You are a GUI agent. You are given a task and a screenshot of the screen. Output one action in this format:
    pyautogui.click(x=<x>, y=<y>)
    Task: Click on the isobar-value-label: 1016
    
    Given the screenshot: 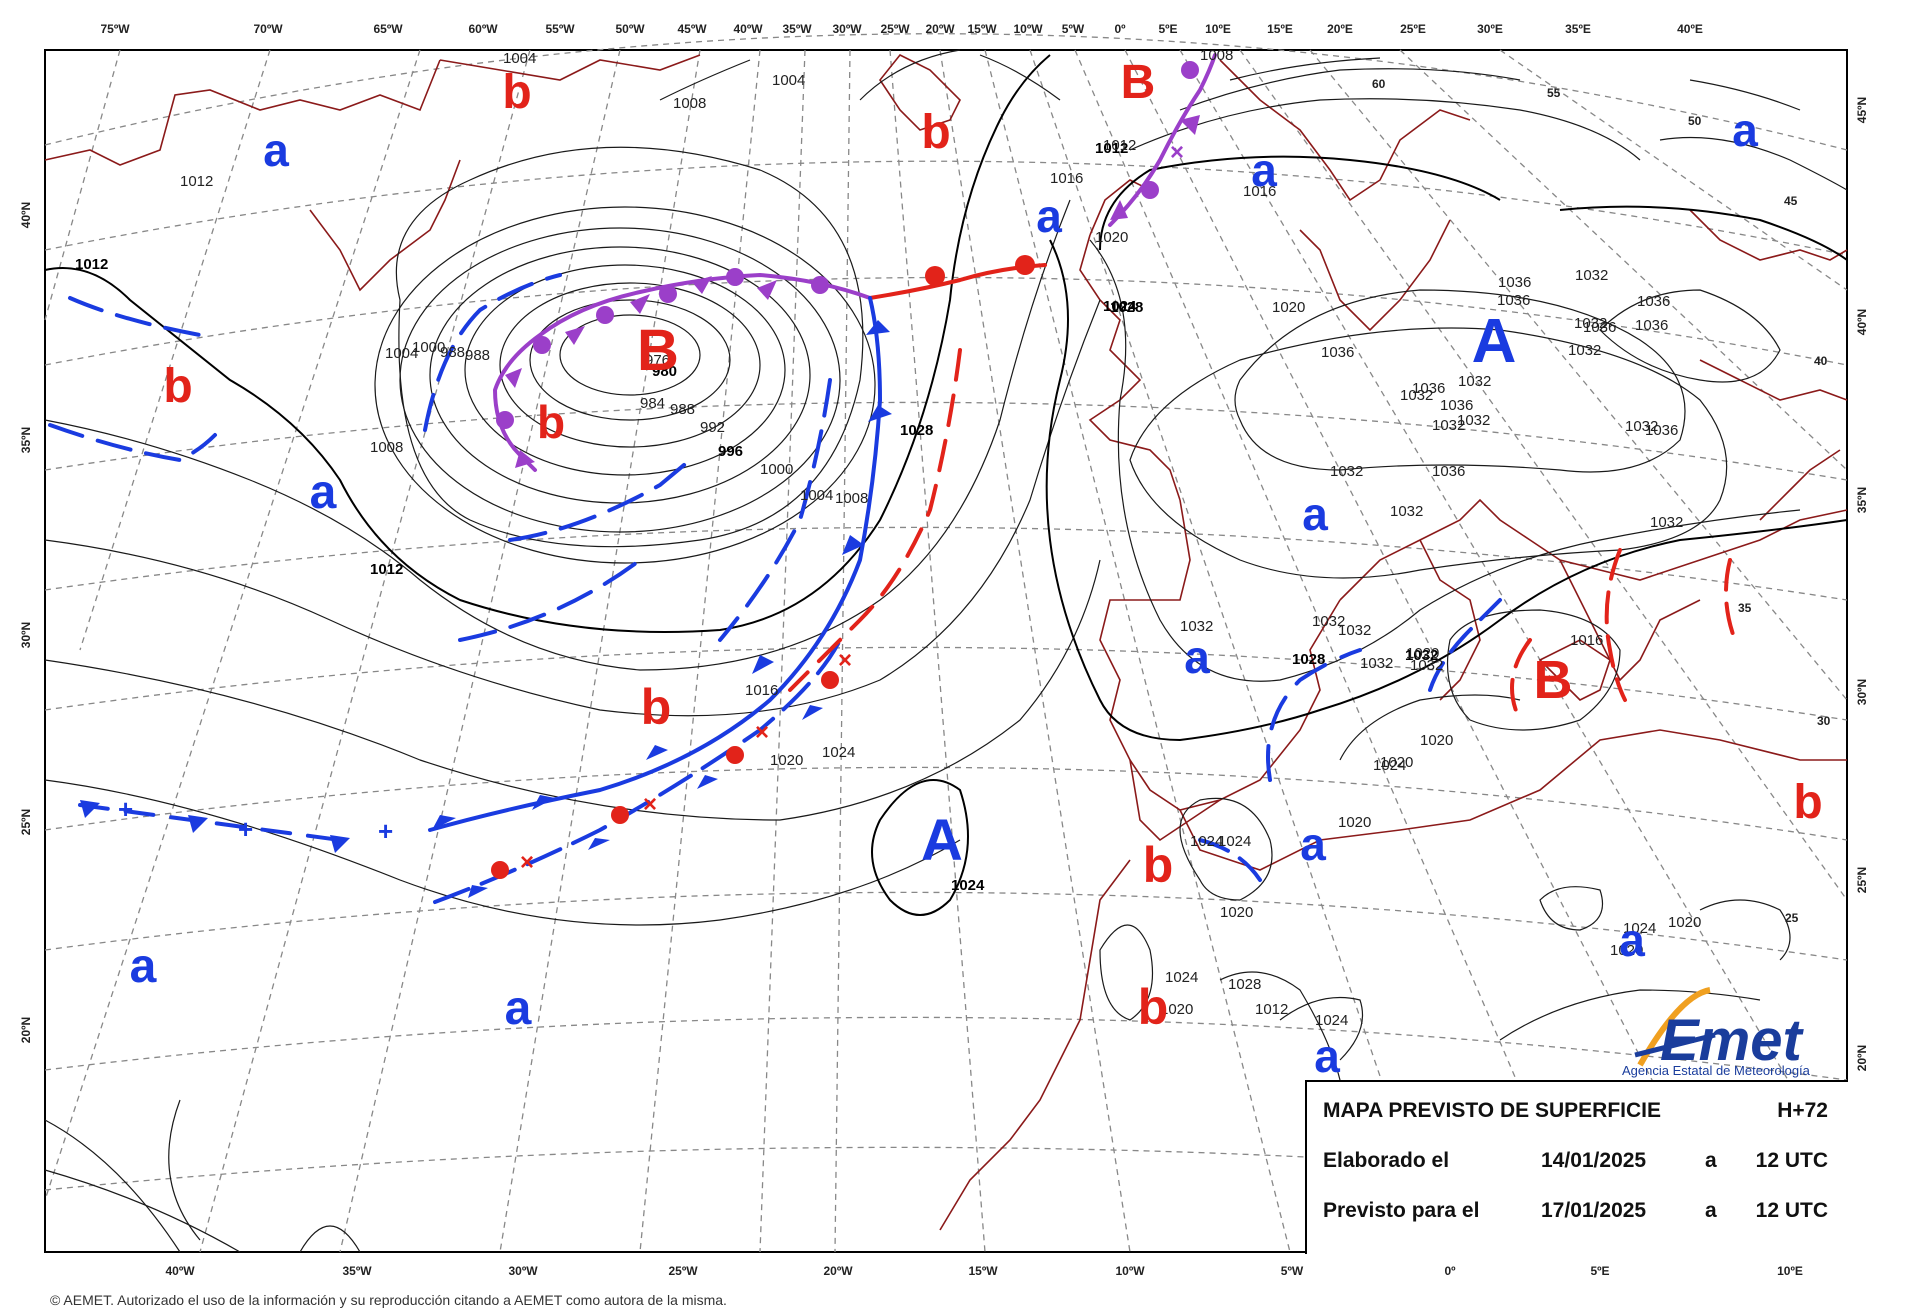 What is the action you would take?
    pyautogui.click(x=1586, y=640)
    